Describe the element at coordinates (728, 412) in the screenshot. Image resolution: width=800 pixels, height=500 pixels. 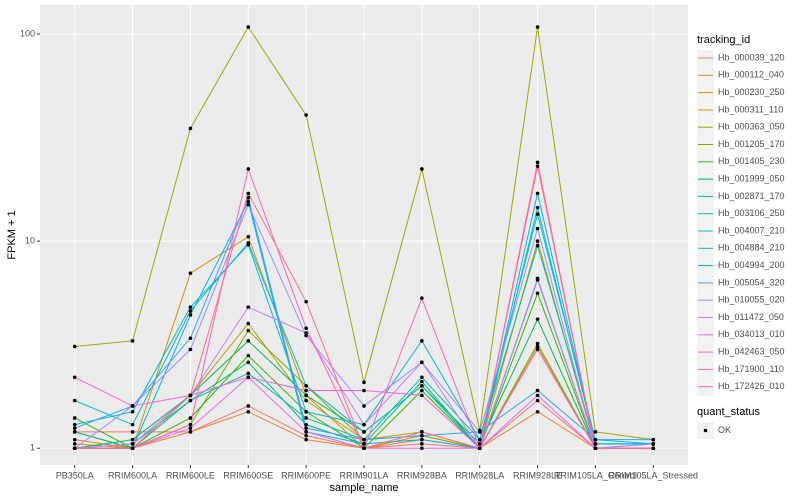
I see `legend-title: quant_status` at that location.